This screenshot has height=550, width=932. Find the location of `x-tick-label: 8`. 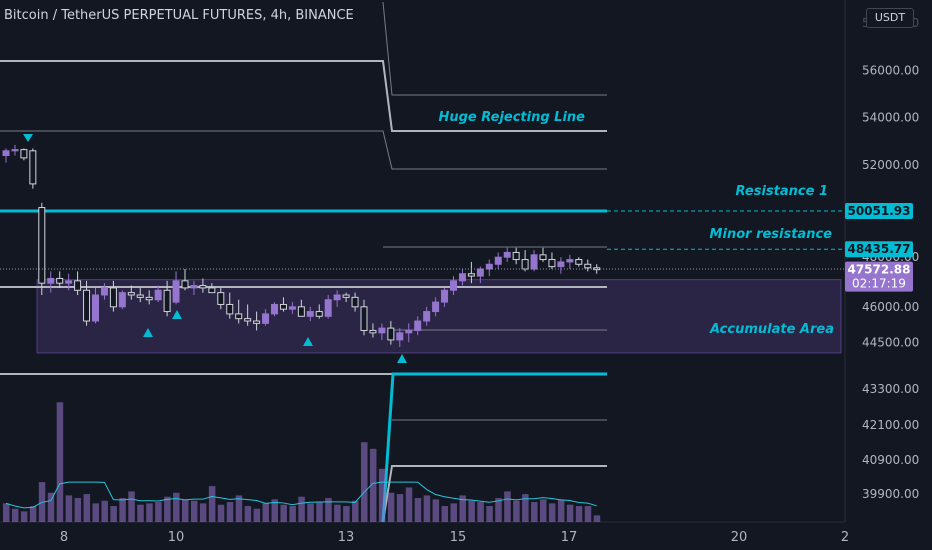

x-tick-label: 8 is located at coordinates (64, 537).